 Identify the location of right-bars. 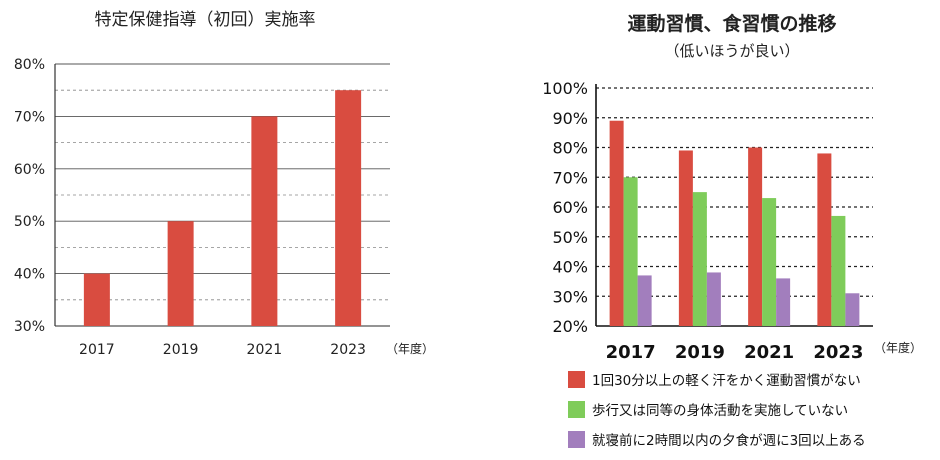
(734, 223).